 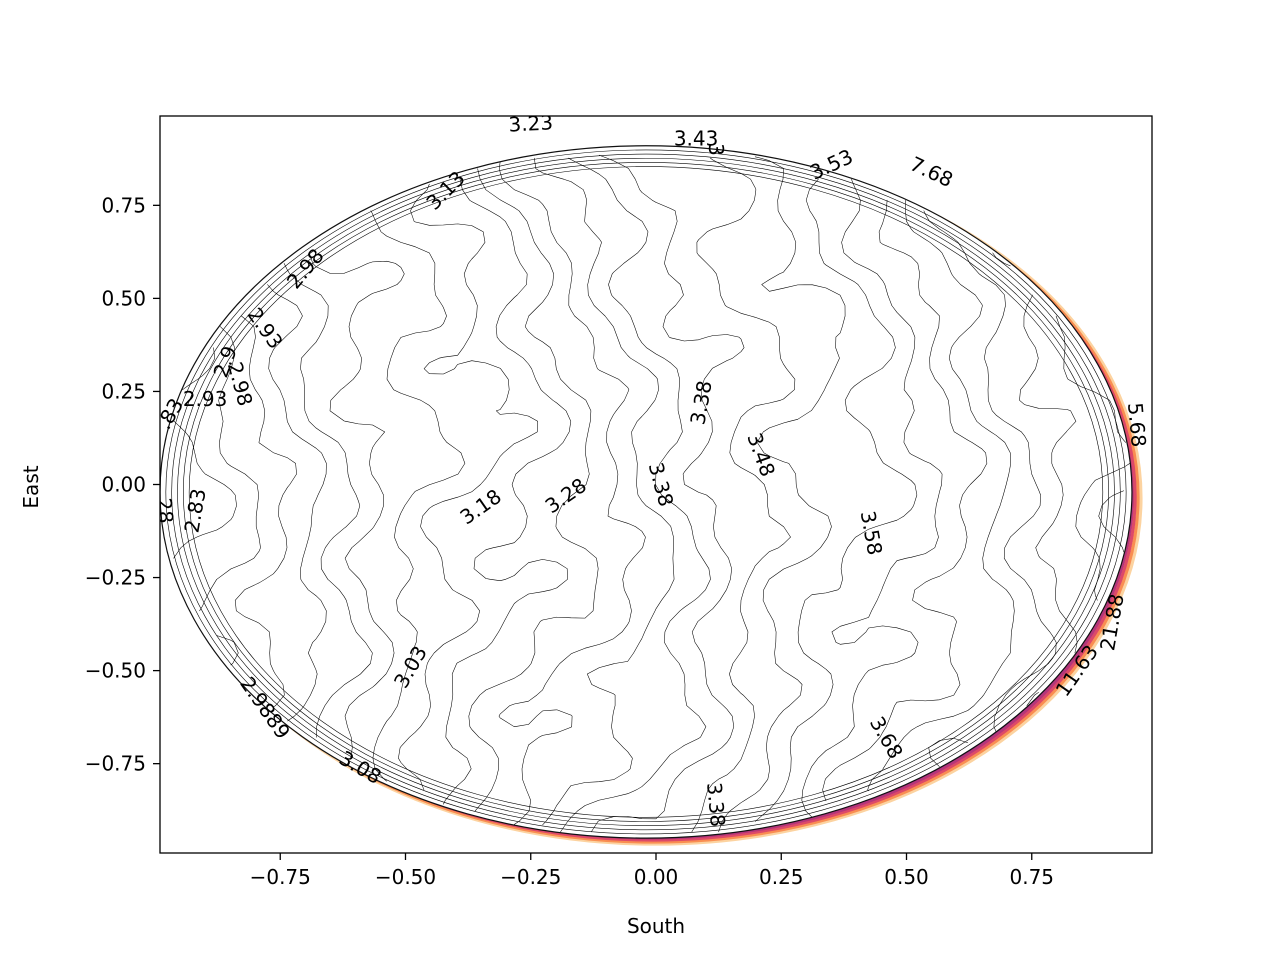 What do you see at coordinates (31, 486) in the screenshot?
I see `y-axis-label: East` at bounding box center [31, 486].